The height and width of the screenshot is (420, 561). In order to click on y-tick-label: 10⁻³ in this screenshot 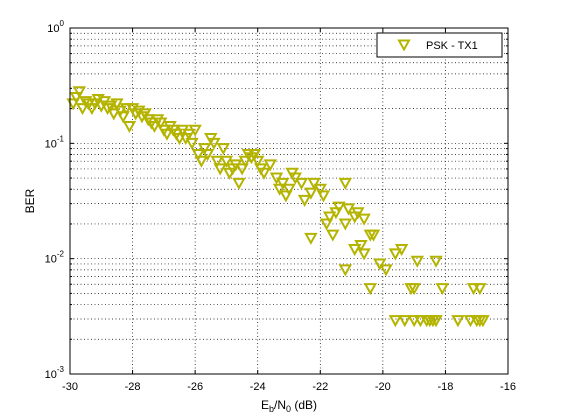, I will do `click(55, 373)`.